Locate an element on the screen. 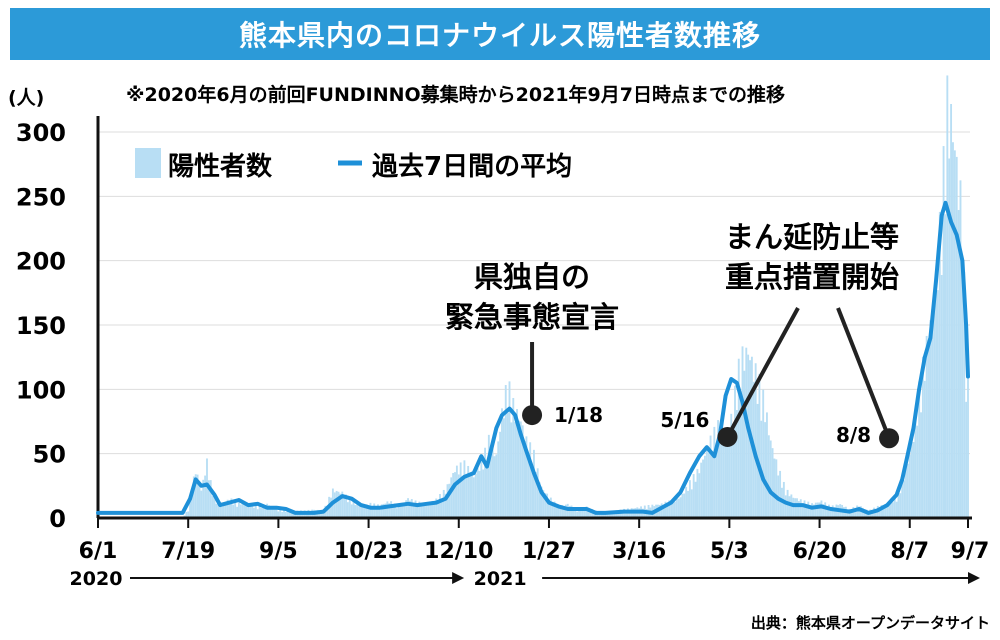 Image resolution: width=1000 pixels, height=640 pixels. annotation-marker is located at coordinates (889, 438).